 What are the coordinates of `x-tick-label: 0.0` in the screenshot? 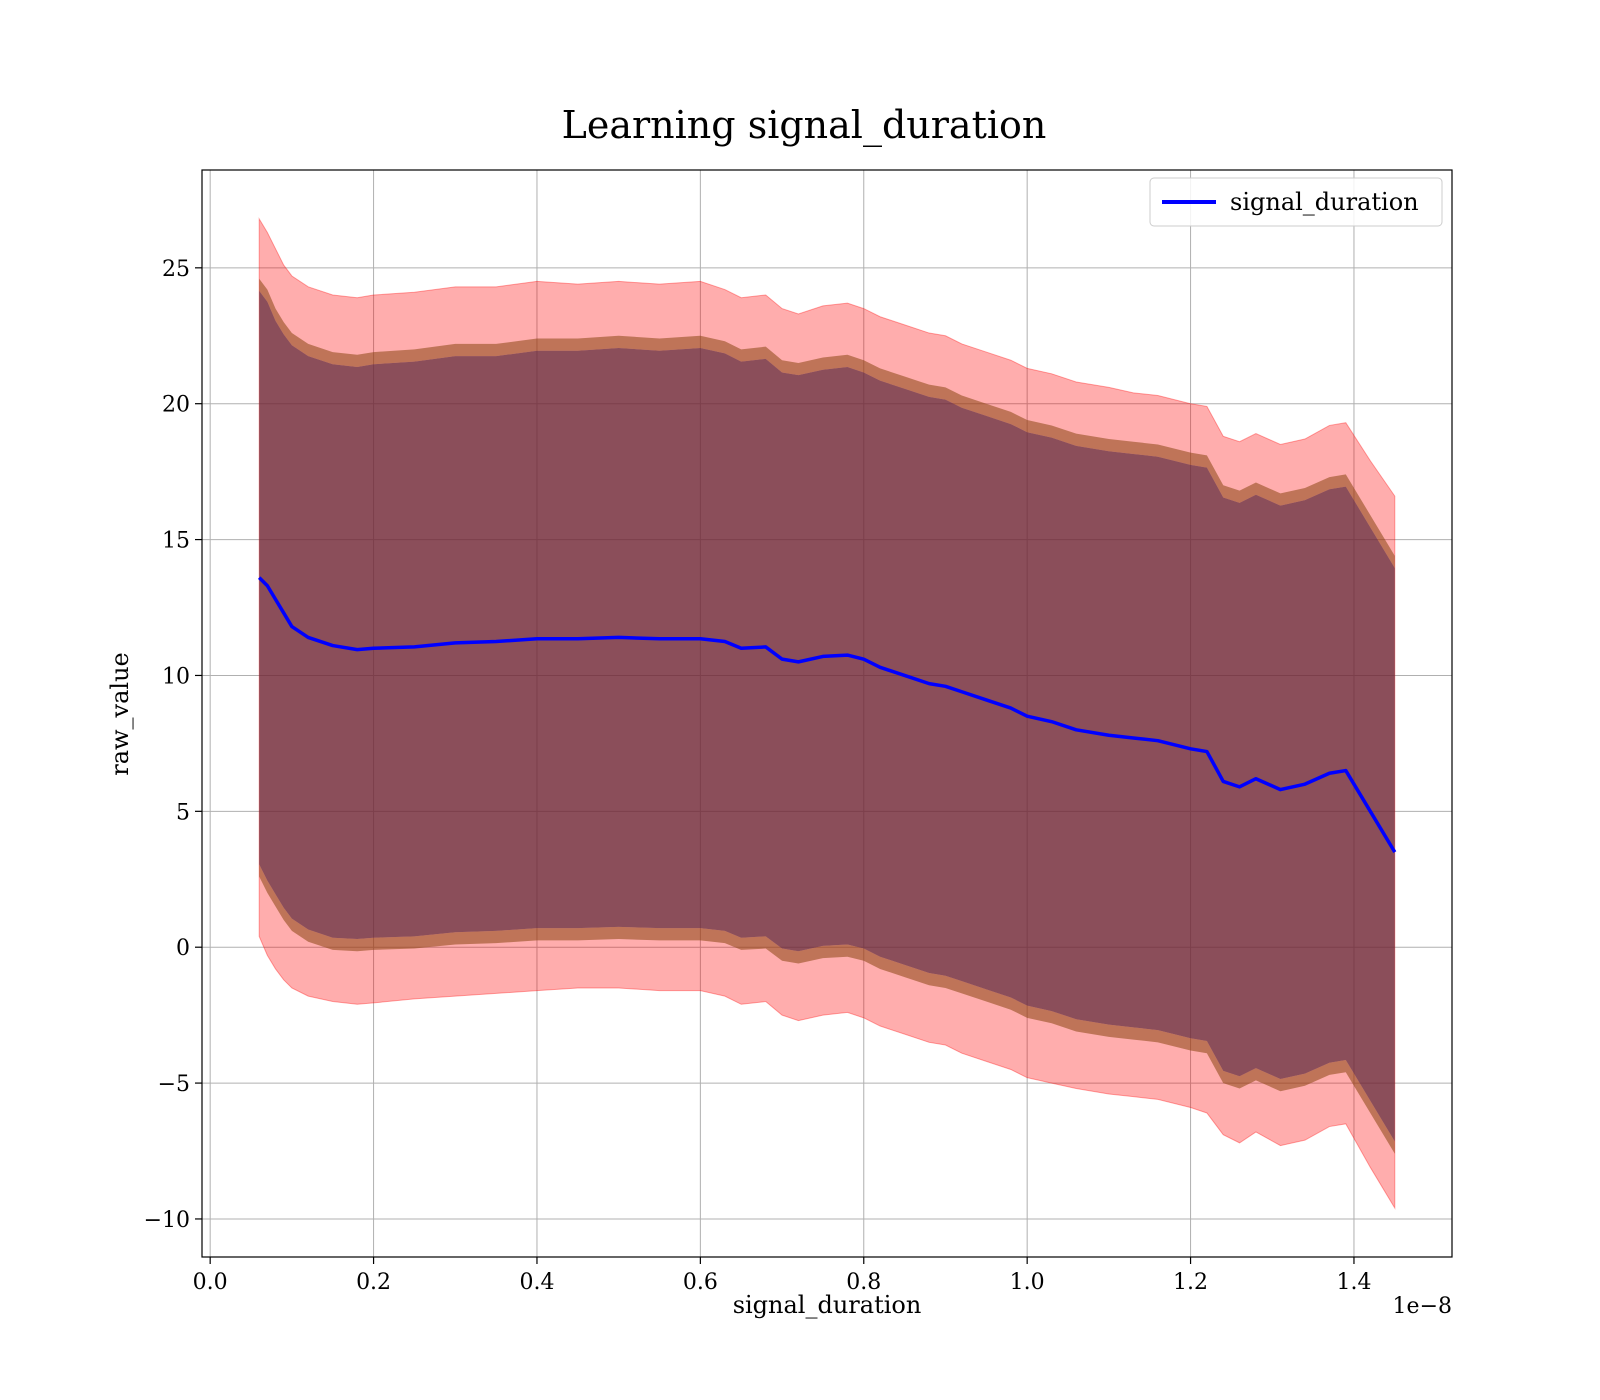 It's located at (210, 1282).